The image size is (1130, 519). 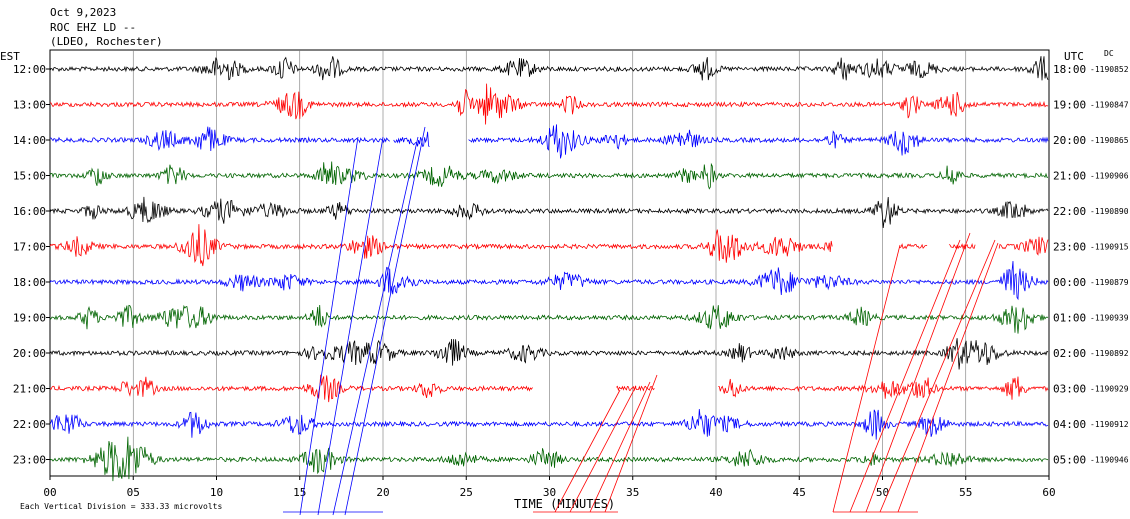 I want to click on x-tick-label: 45, so click(x=799, y=492).